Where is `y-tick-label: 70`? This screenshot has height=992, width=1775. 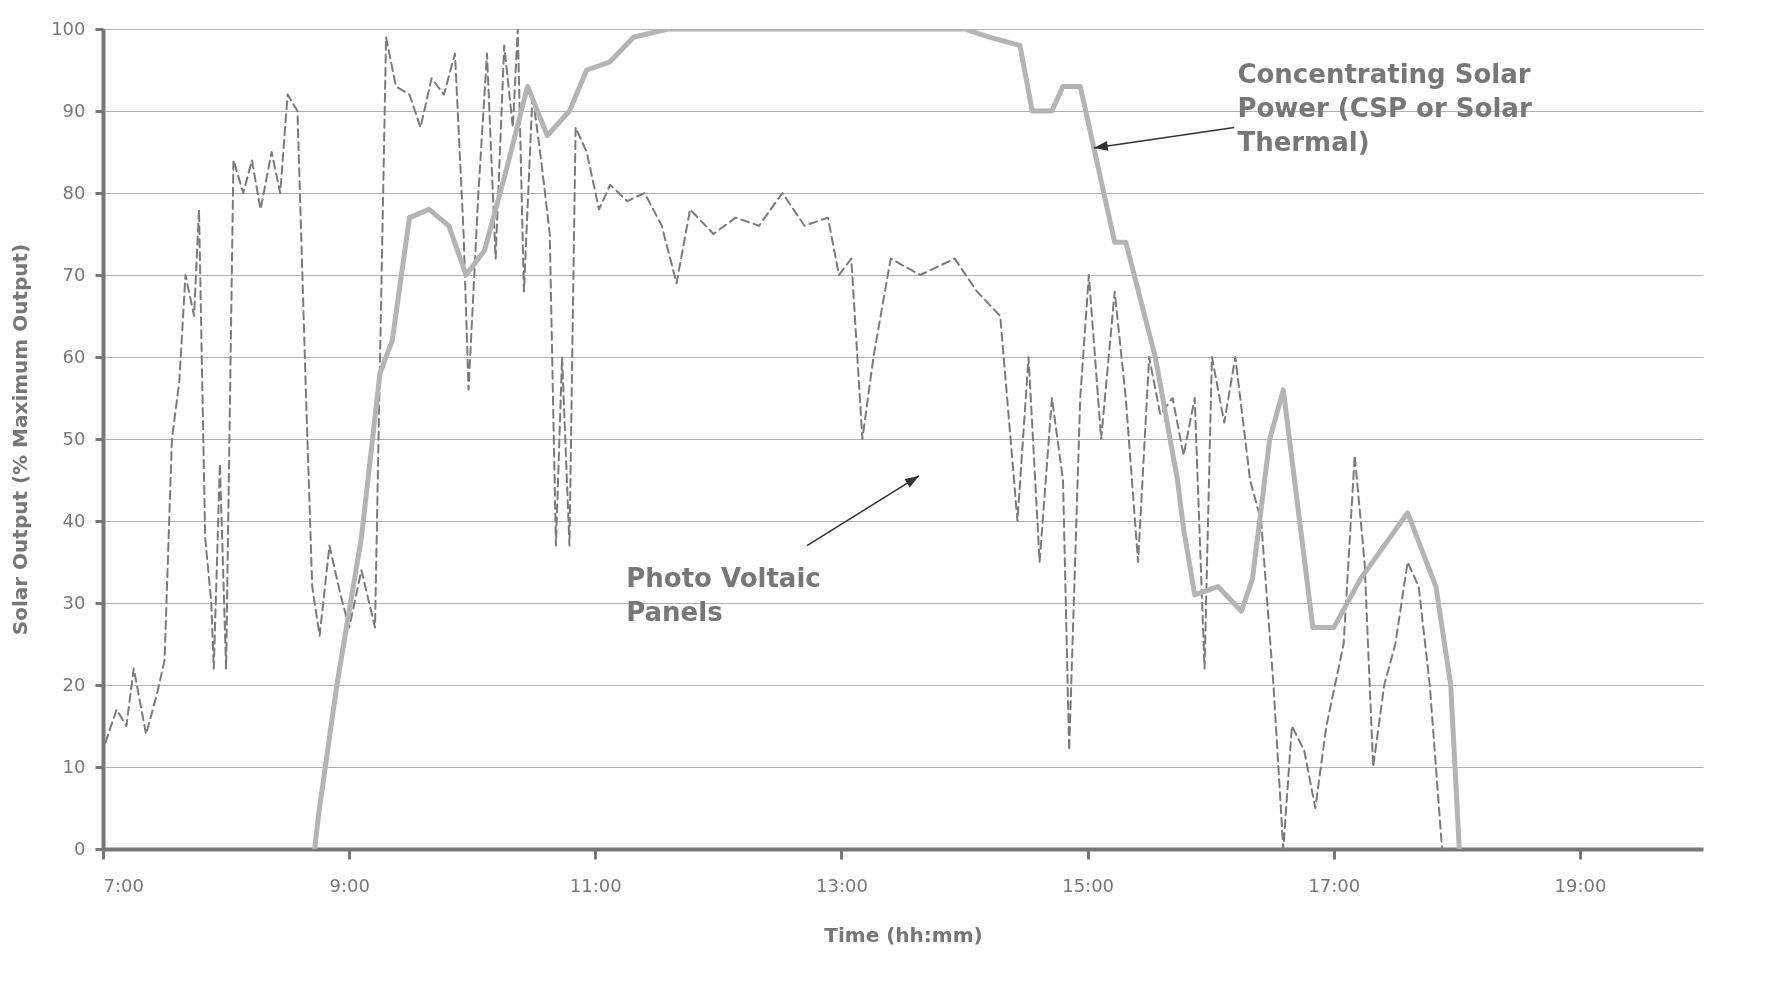 y-tick-label: 70 is located at coordinates (74, 274).